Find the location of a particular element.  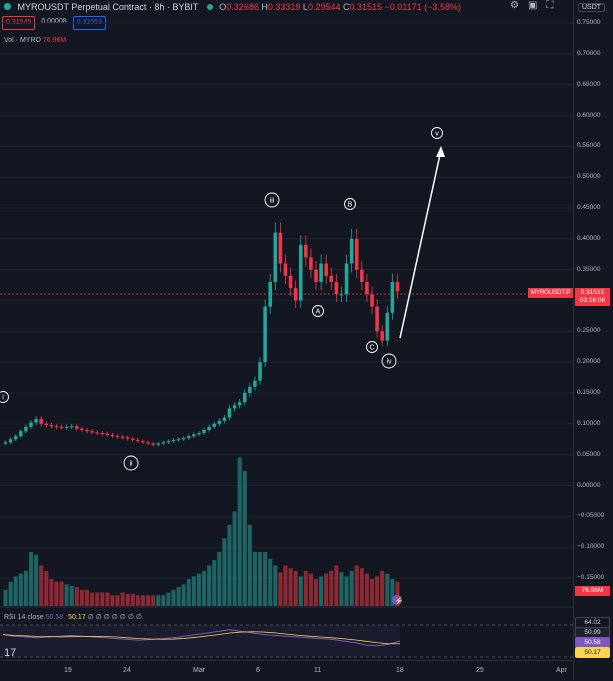

bar-countdown: 03:16:06 is located at coordinates (592, 300).